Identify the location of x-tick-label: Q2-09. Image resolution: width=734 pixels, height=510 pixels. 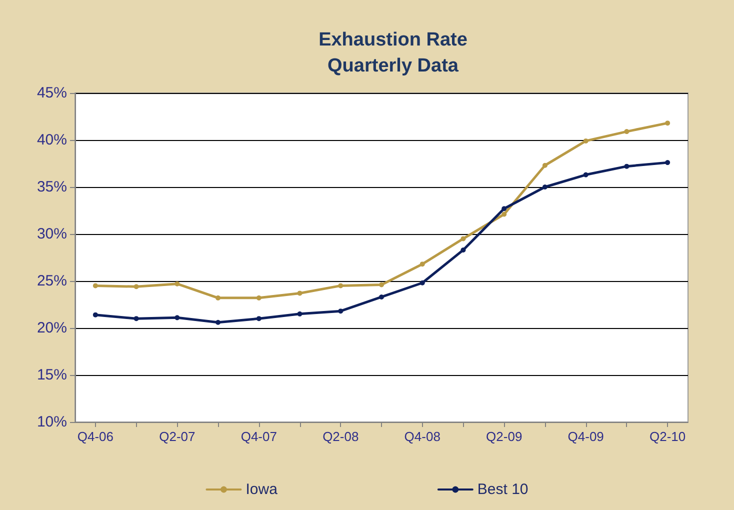
(504, 436).